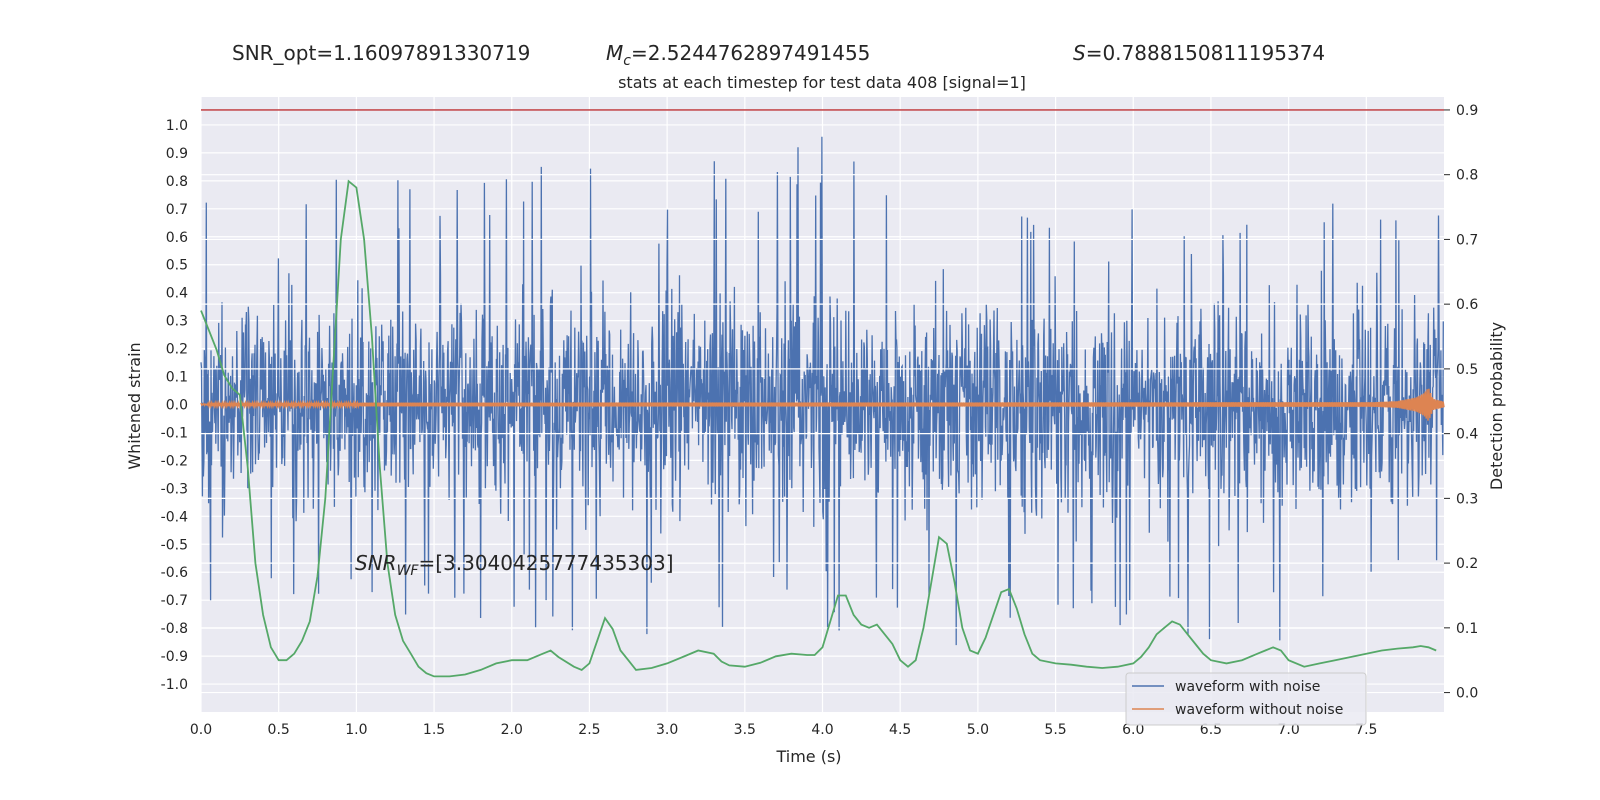 The image size is (1600, 800). What do you see at coordinates (174, 657) in the screenshot?
I see `y-tick-label: -0.9` at bounding box center [174, 657].